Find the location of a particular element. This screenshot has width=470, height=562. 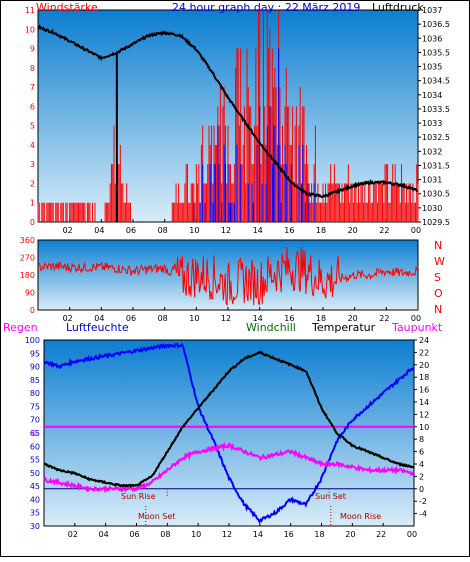

temperature-x-tick-label: 00 is located at coordinates (412, 534).